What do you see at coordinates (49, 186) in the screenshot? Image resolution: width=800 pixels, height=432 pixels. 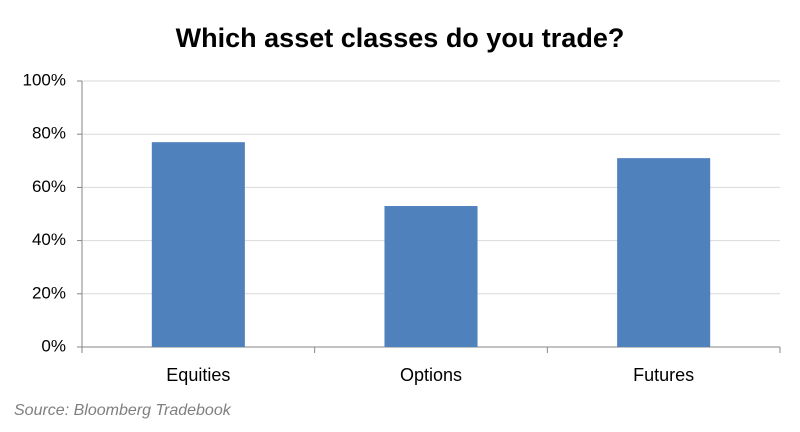 I see `y-tick-label: 60%` at bounding box center [49, 186].